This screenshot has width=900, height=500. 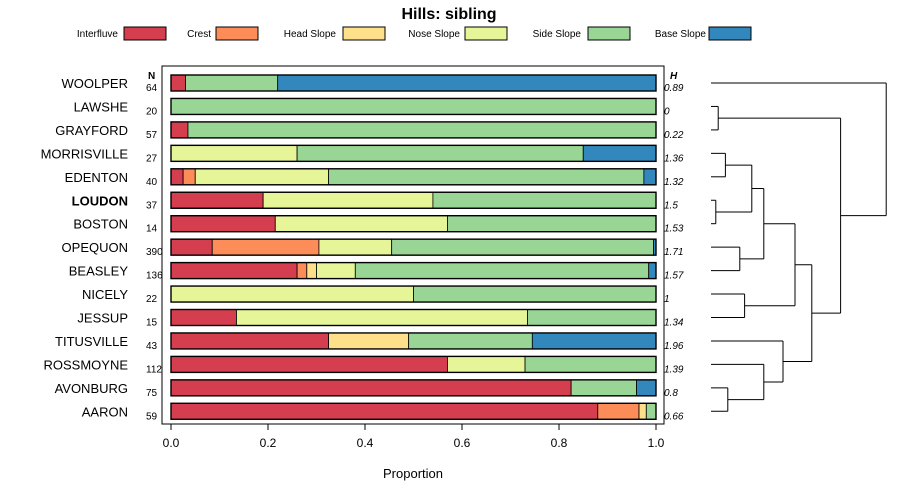 I want to click on x-tick-label: 0.4, so click(x=365, y=443).